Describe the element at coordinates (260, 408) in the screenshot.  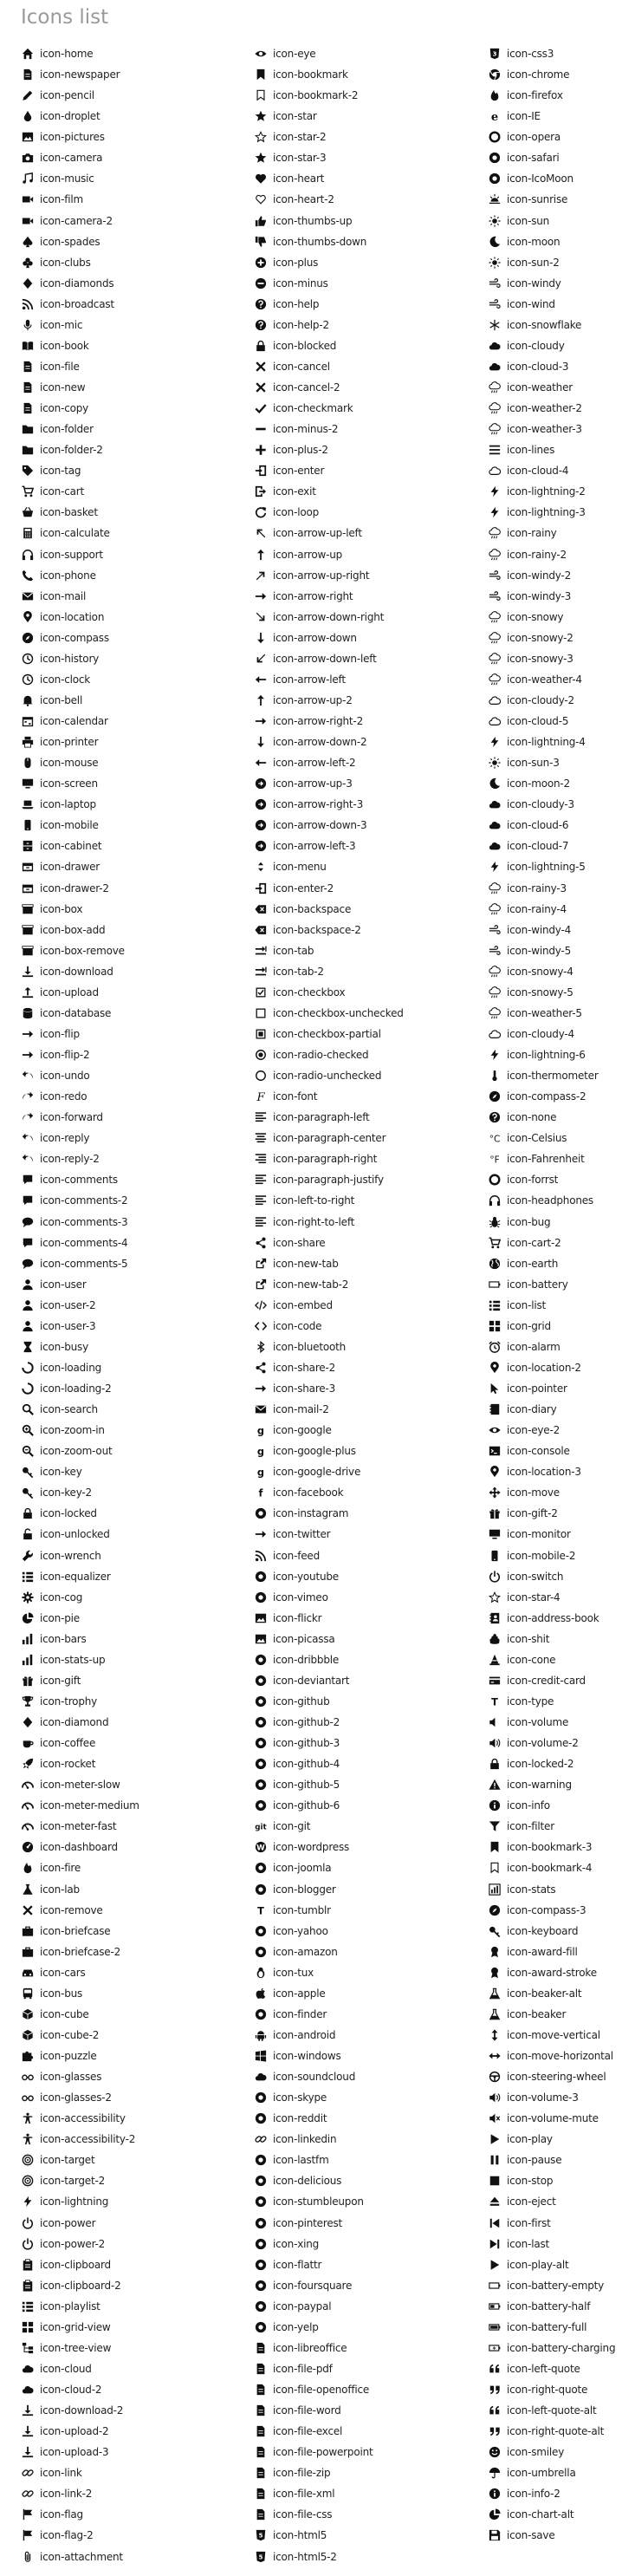
I see `checkmark-icon` at that location.